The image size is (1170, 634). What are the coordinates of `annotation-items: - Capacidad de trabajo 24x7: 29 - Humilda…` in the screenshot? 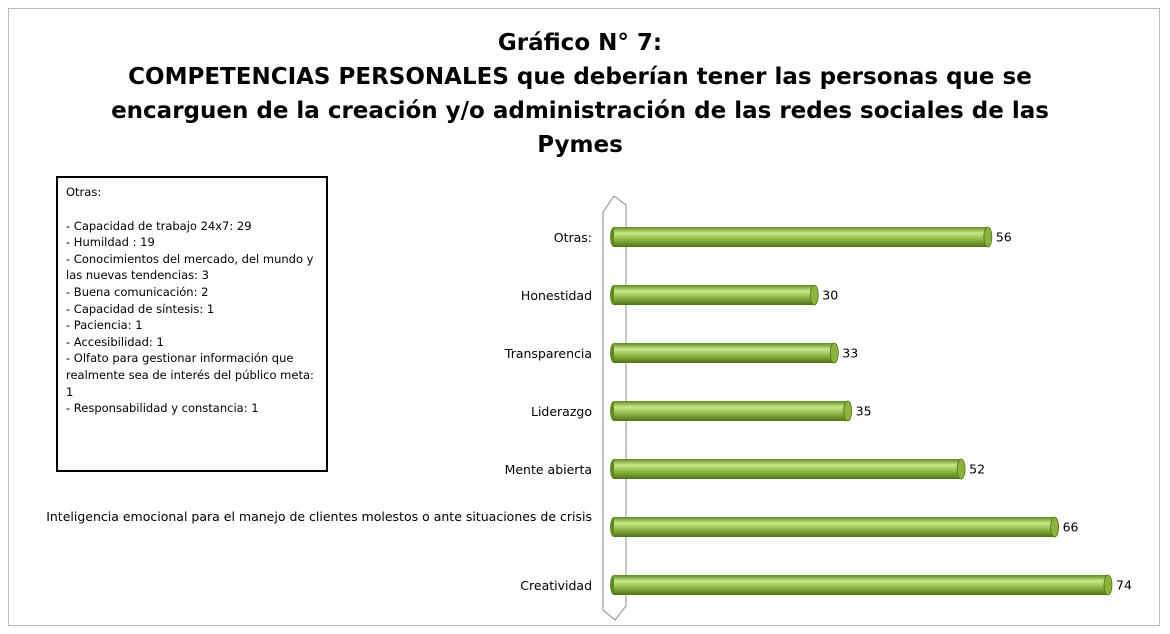 It's located at (192, 317).